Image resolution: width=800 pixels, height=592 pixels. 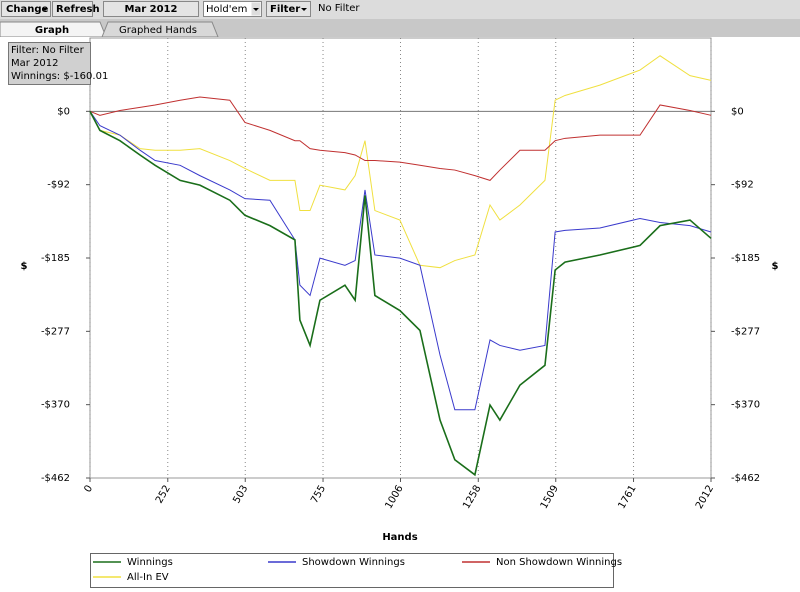 What do you see at coordinates (399, 537) in the screenshot?
I see `x-axis-label: Hands` at bounding box center [399, 537].